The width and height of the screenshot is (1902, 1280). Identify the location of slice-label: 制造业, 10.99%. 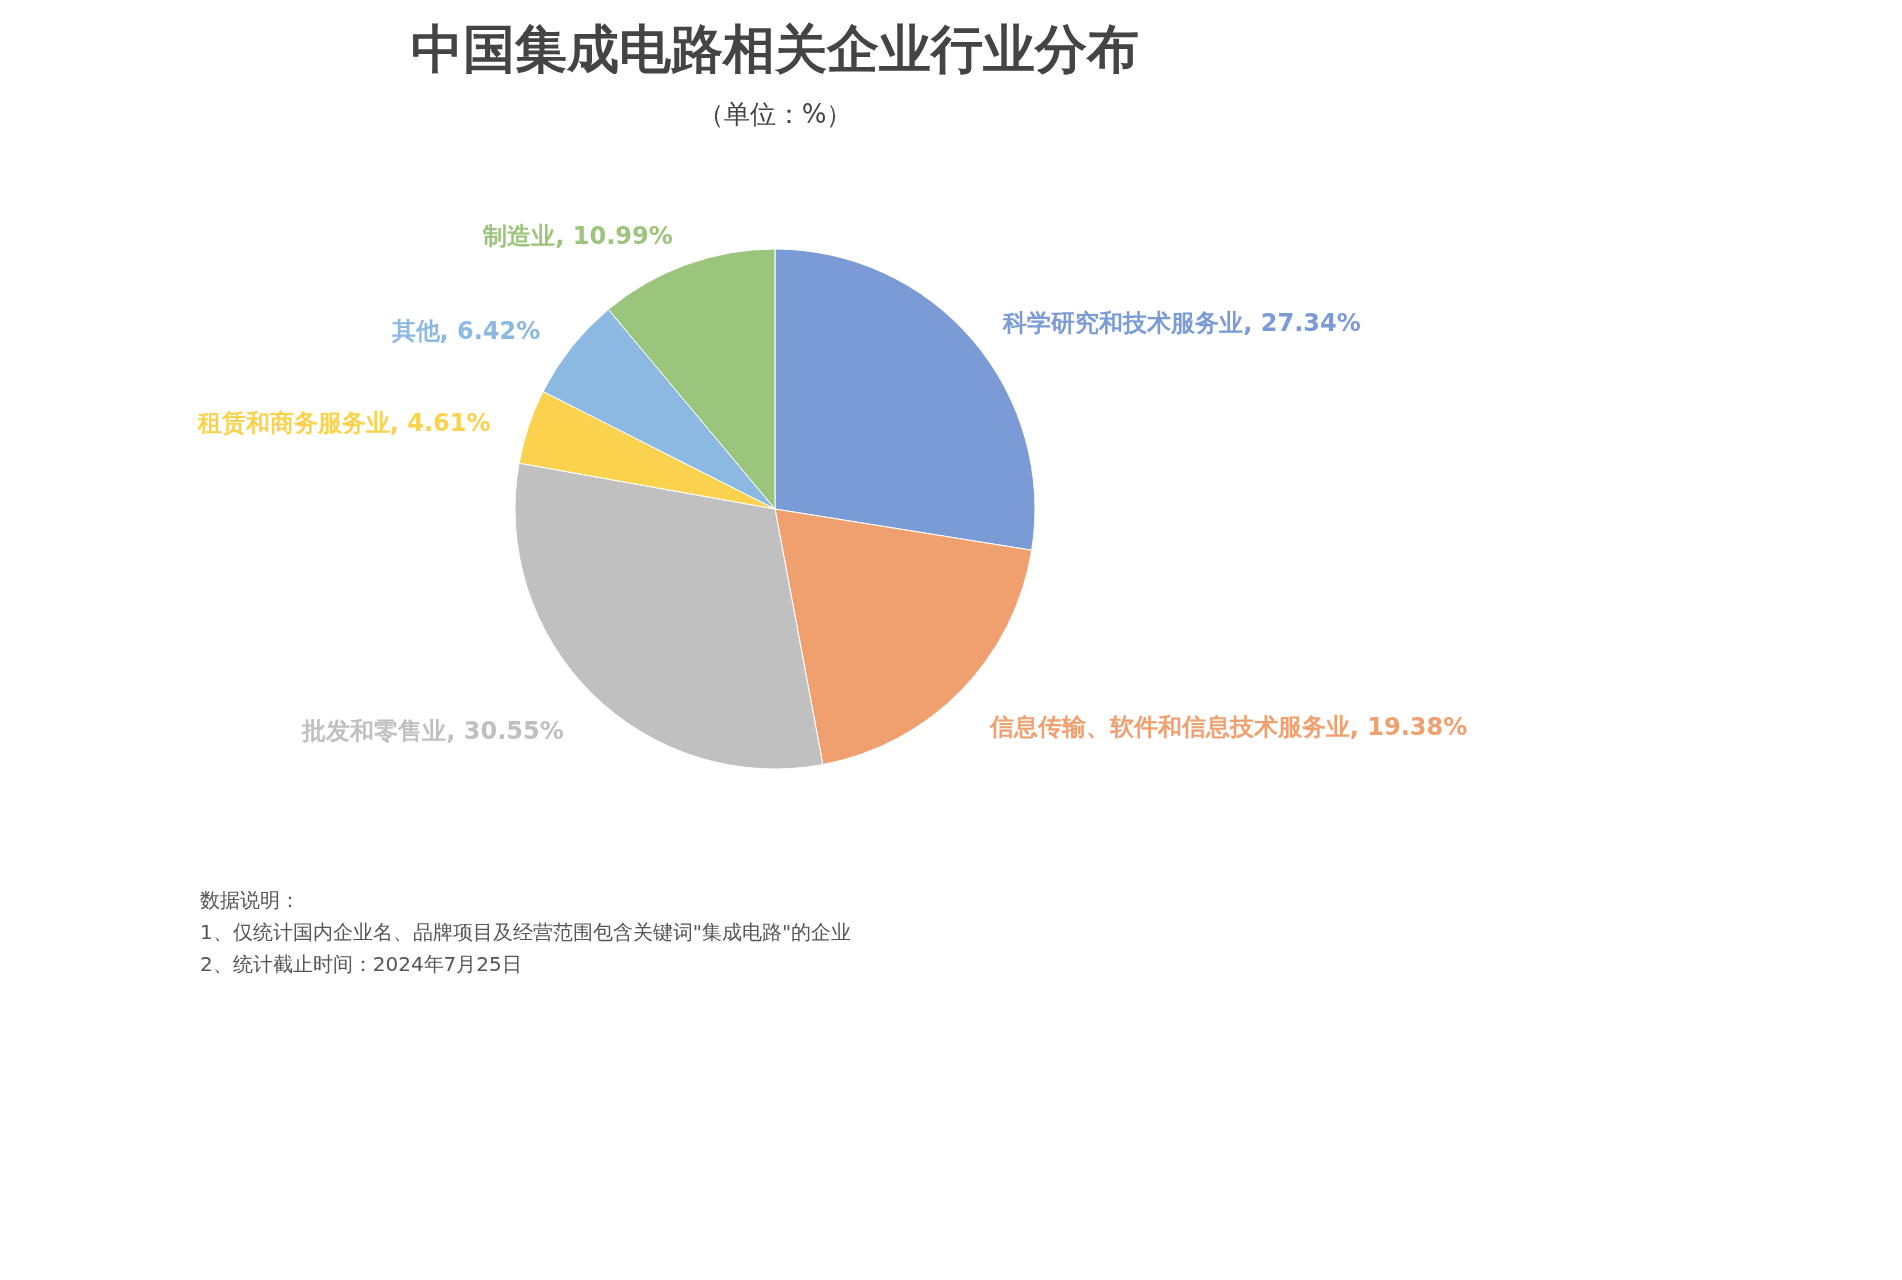
(577, 235).